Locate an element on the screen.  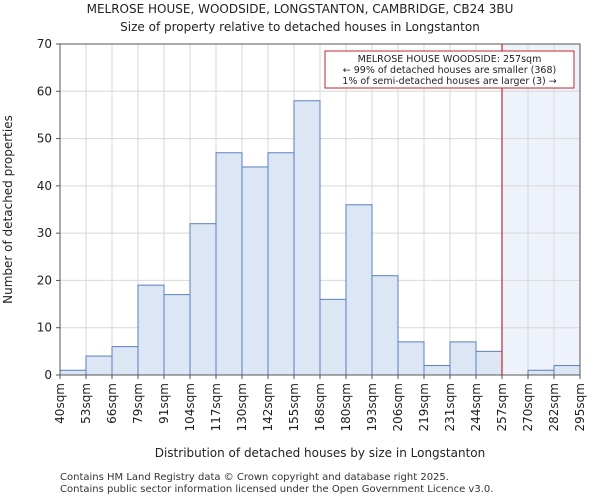
x-tick-label: 295sqm is located at coordinates (580, 407).